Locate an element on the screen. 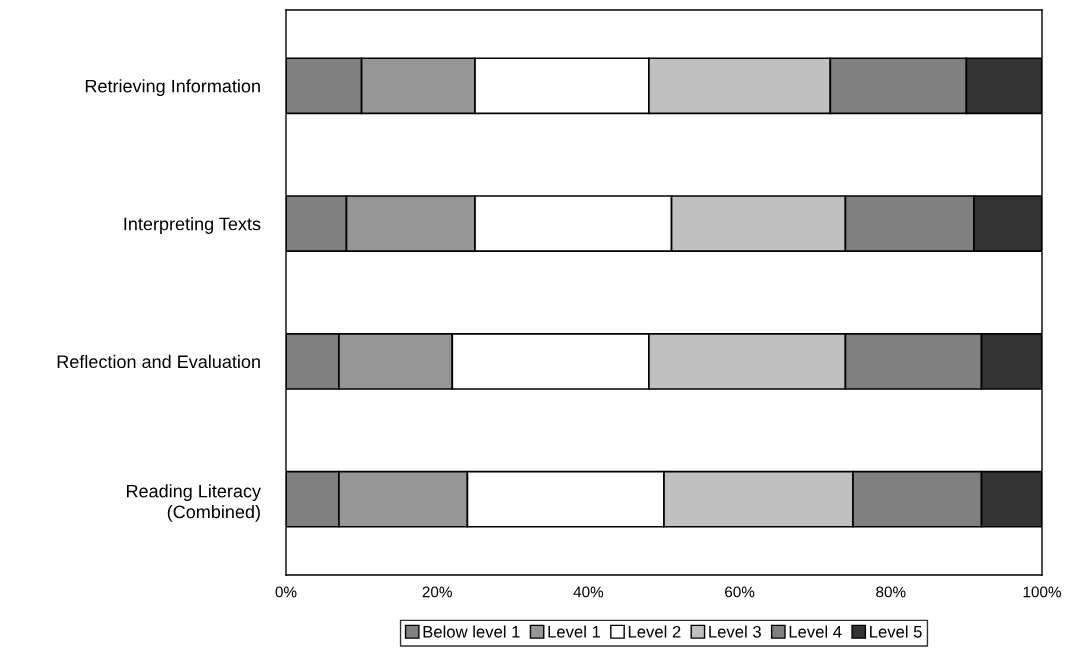  y-tick-label: Interpreting Texts is located at coordinates (192, 225).